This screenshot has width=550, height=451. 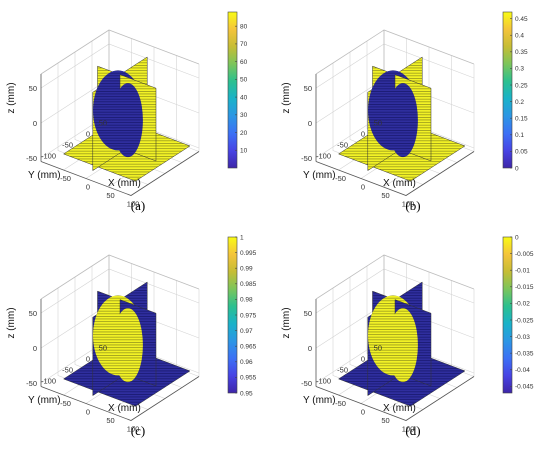 What do you see at coordinates (522, 304) in the screenshot?
I see `colorbar-tick-label: -0.02` at bounding box center [522, 304].